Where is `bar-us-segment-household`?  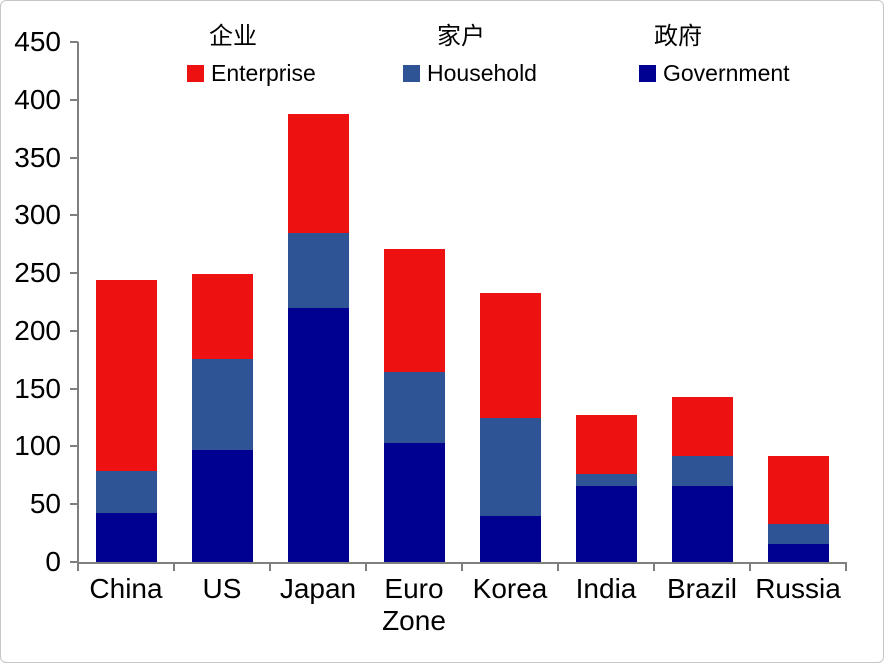 bar-us-segment-household is located at coordinates (222, 404).